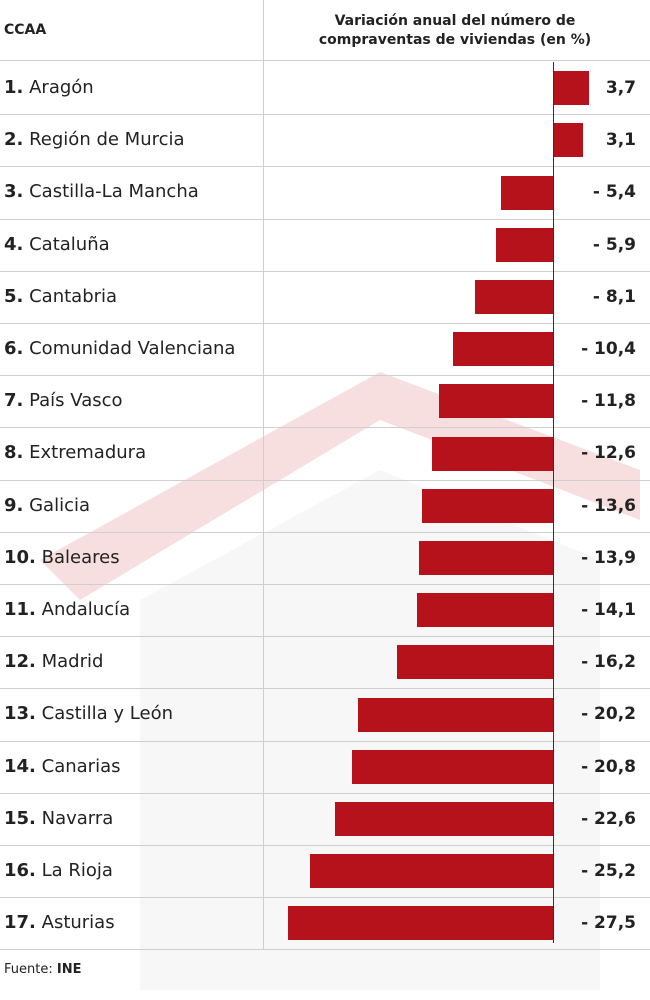 The height and width of the screenshot is (1000, 650). What do you see at coordinates (14, 140) in the screenshot?
I see `rank: 2.` at bounding box center [14, 140].